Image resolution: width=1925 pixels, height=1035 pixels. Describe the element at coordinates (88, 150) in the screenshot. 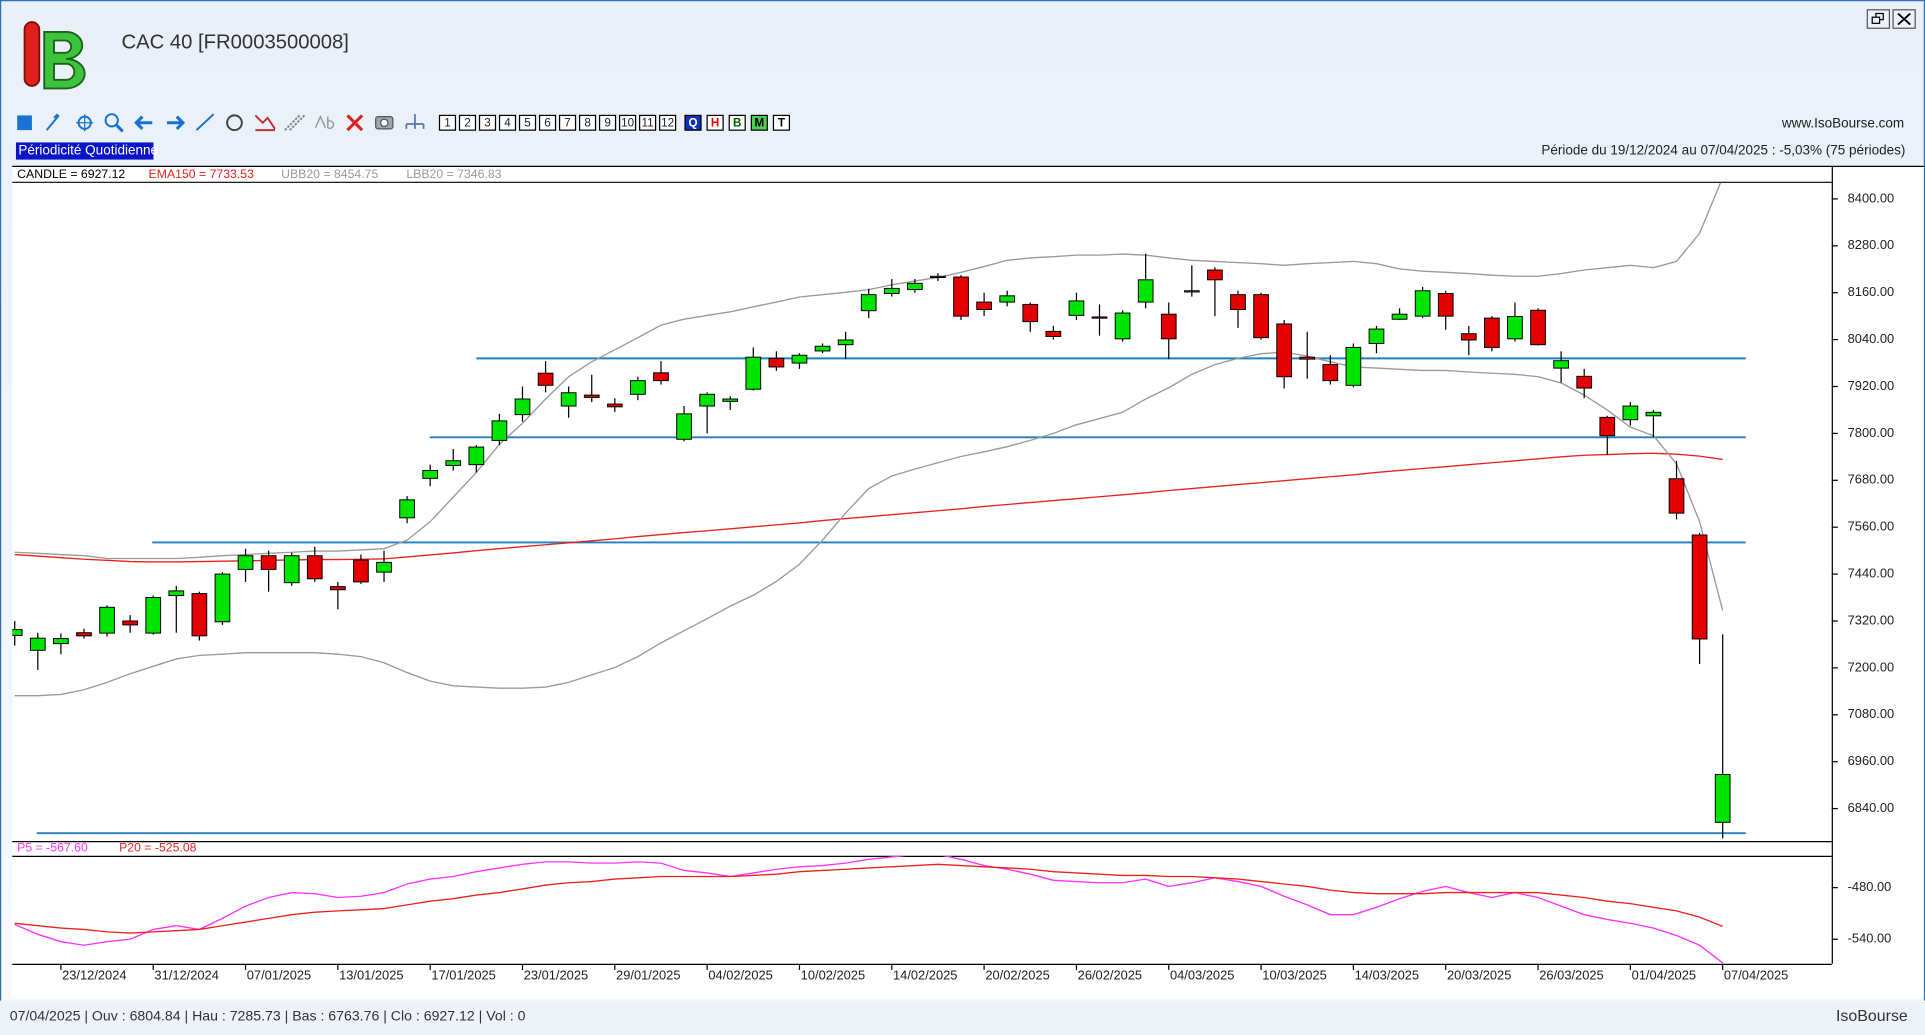

I see `periodicity: Périodicité Quotidienne` at that location.